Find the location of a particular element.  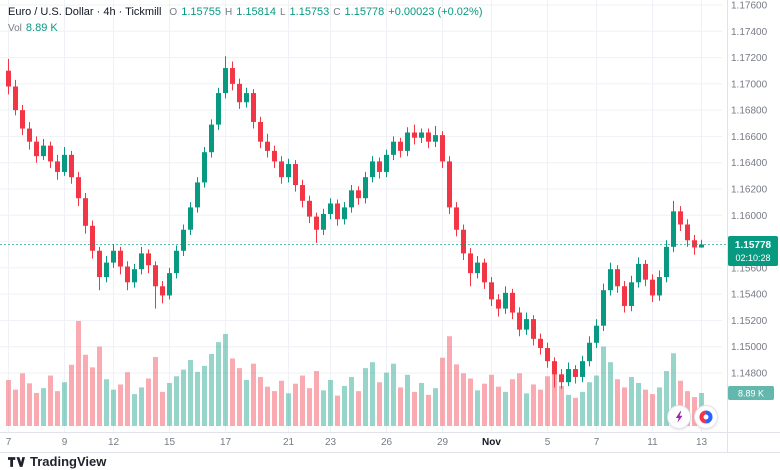

price-tick-label: 1.15200 is located at coordinates (749, 321).